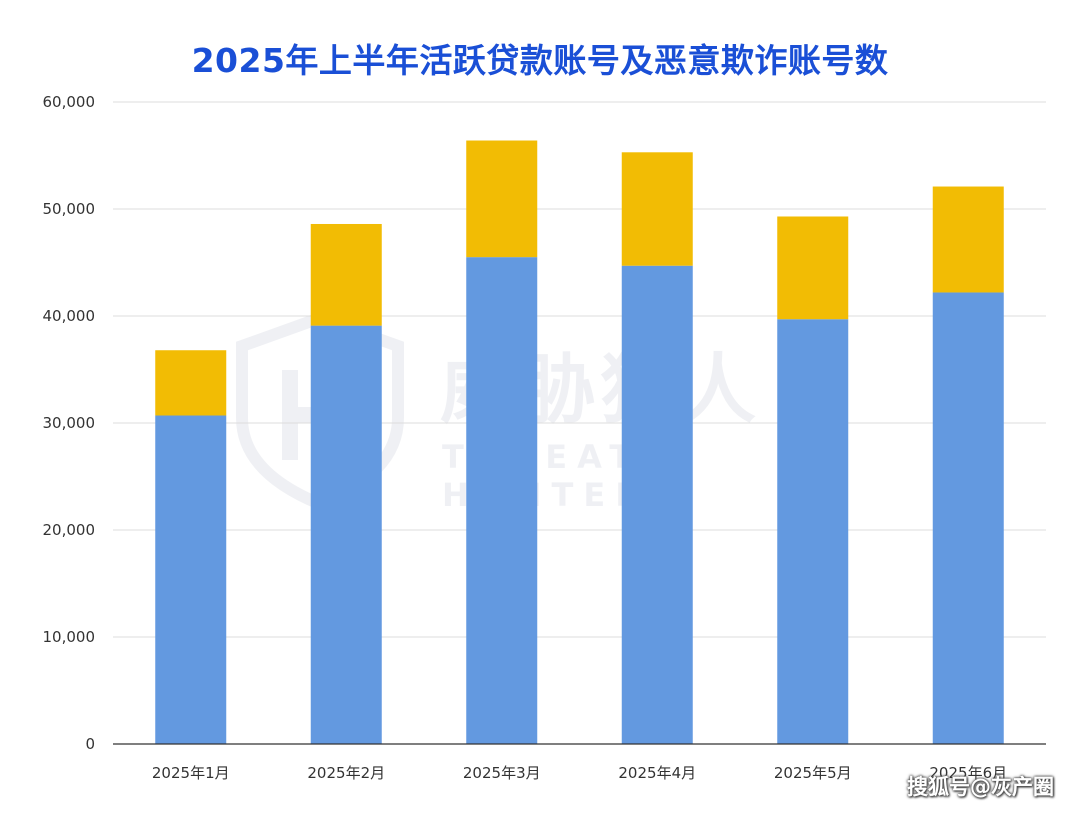  I want to click on source-watermark: 搜狐号@灰产圈, so click(980, 787).